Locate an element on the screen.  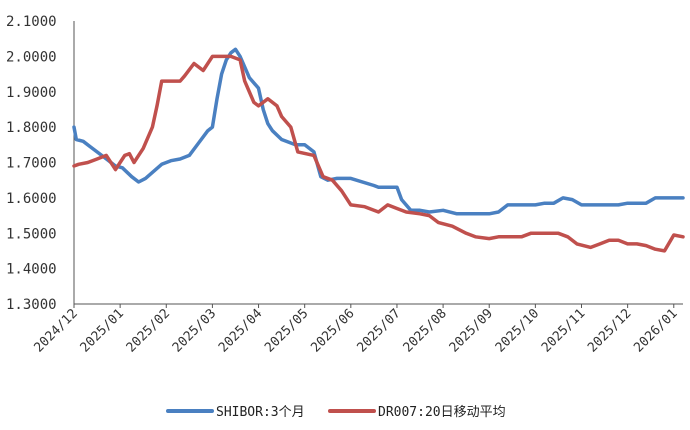
y-tick-label: 1.9000 is located at coordinates (31, 93).